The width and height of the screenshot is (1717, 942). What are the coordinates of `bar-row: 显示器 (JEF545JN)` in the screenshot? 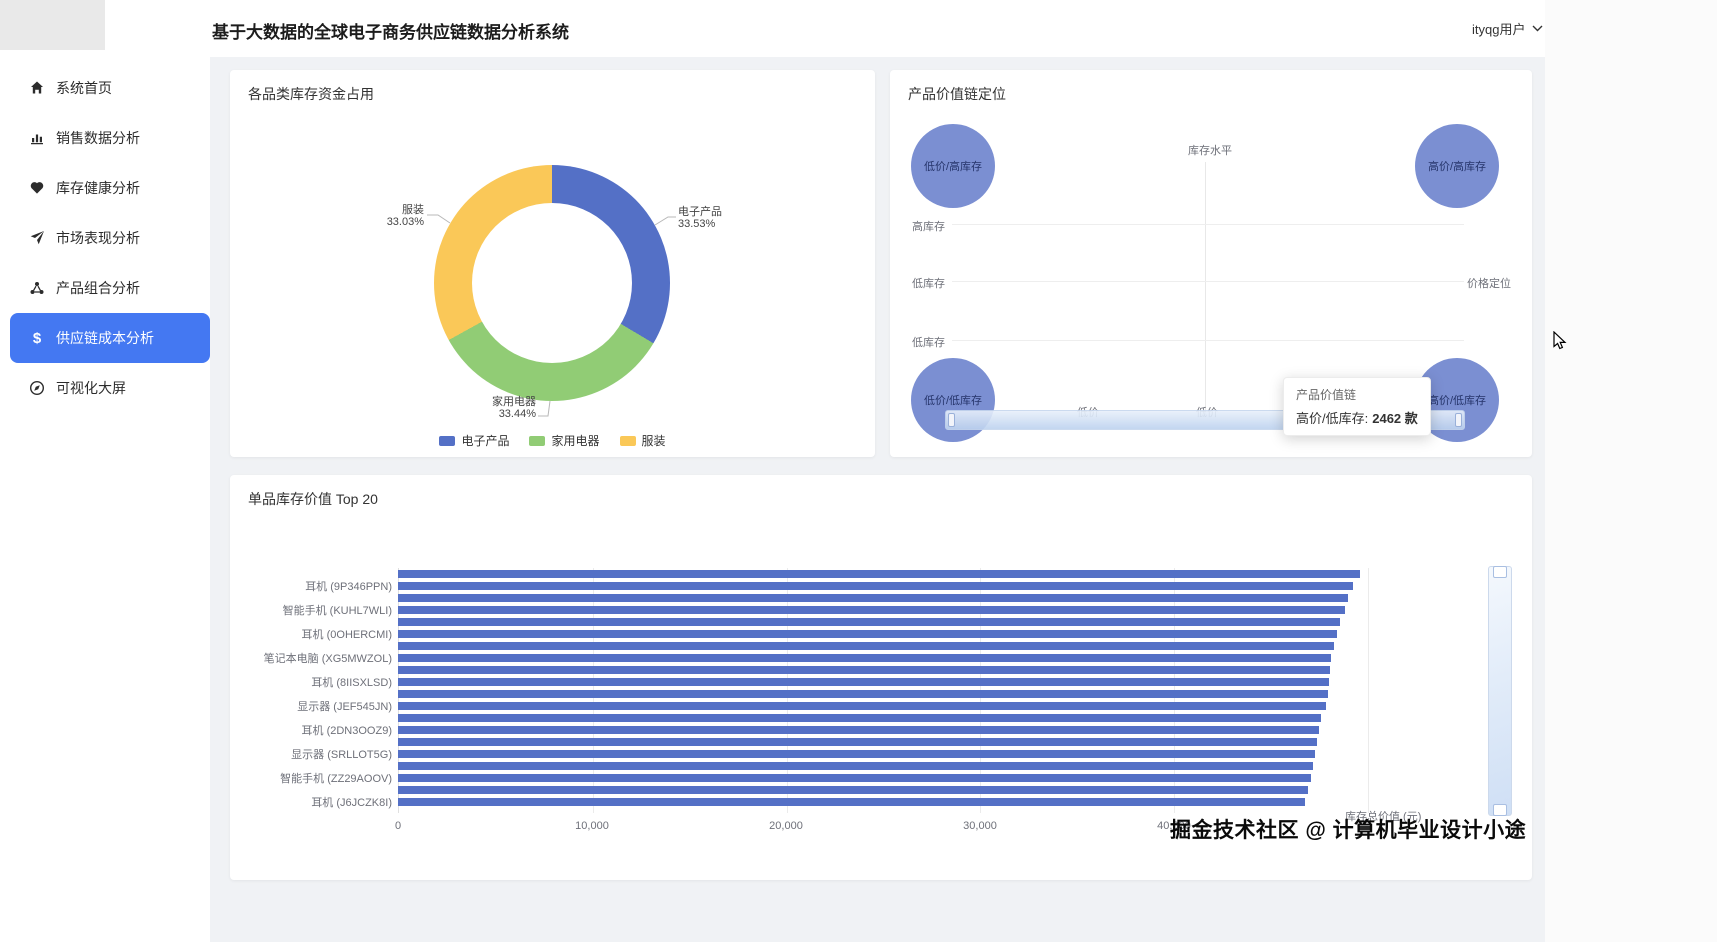 It's located at (799, 706).